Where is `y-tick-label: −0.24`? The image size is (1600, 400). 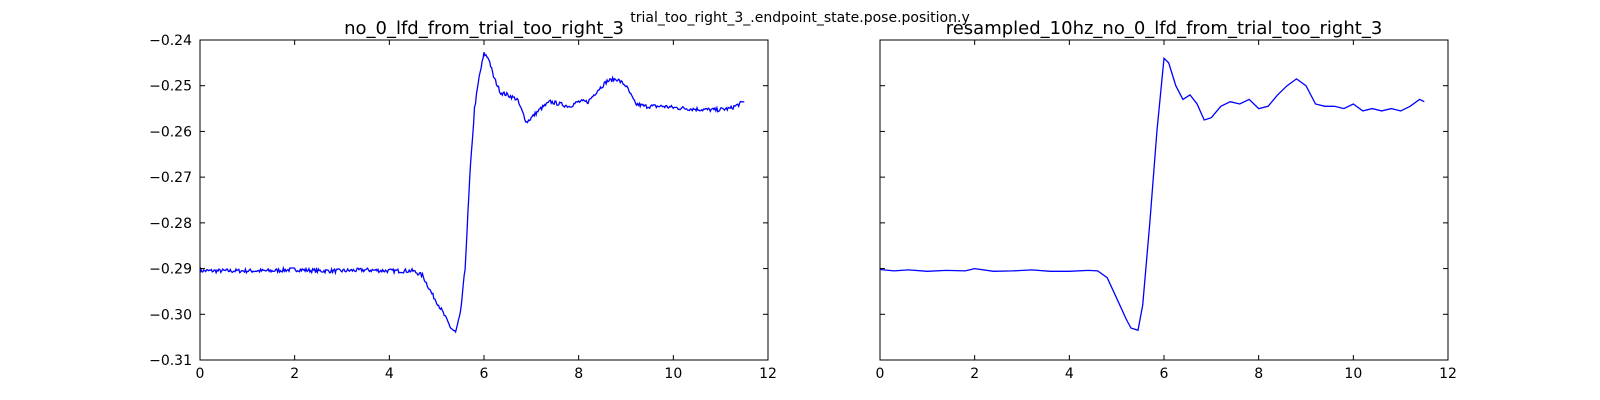 y-tick-label: −0.24 is located at coordinates (170, 41).